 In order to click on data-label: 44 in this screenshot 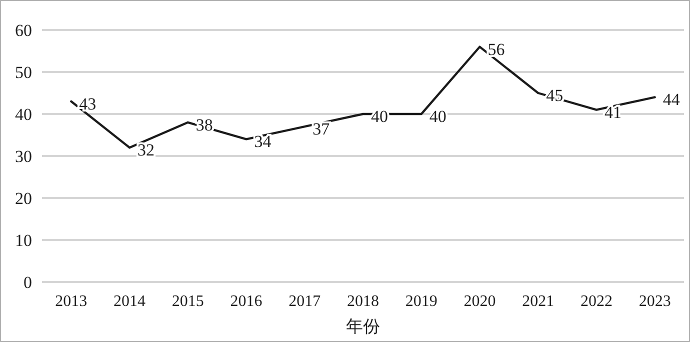, I will do `click(671, 100)`.